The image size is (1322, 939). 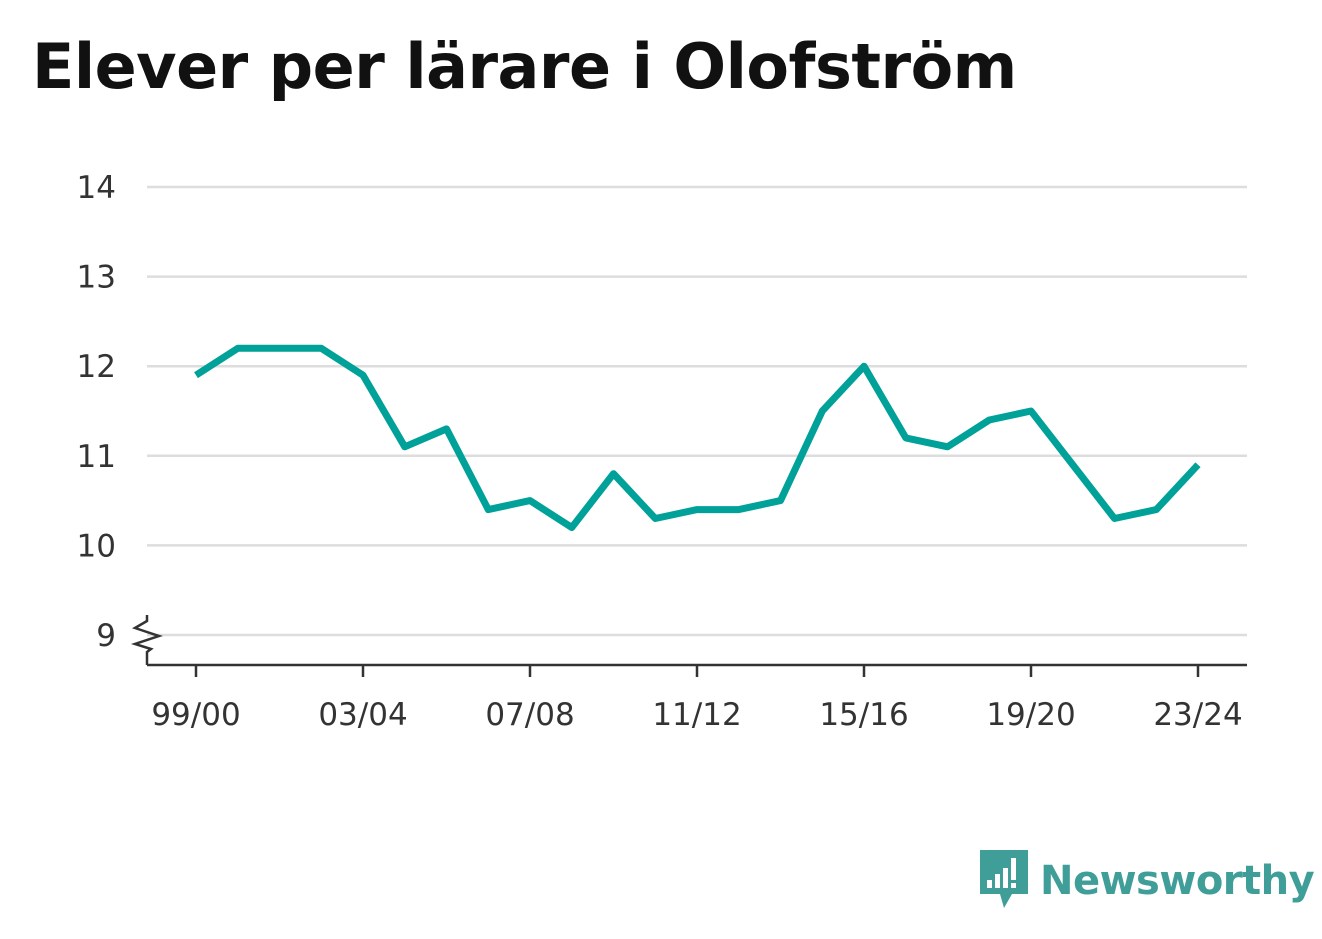 I want to click on y-tick-label: 12, so click(x=96, y=367).